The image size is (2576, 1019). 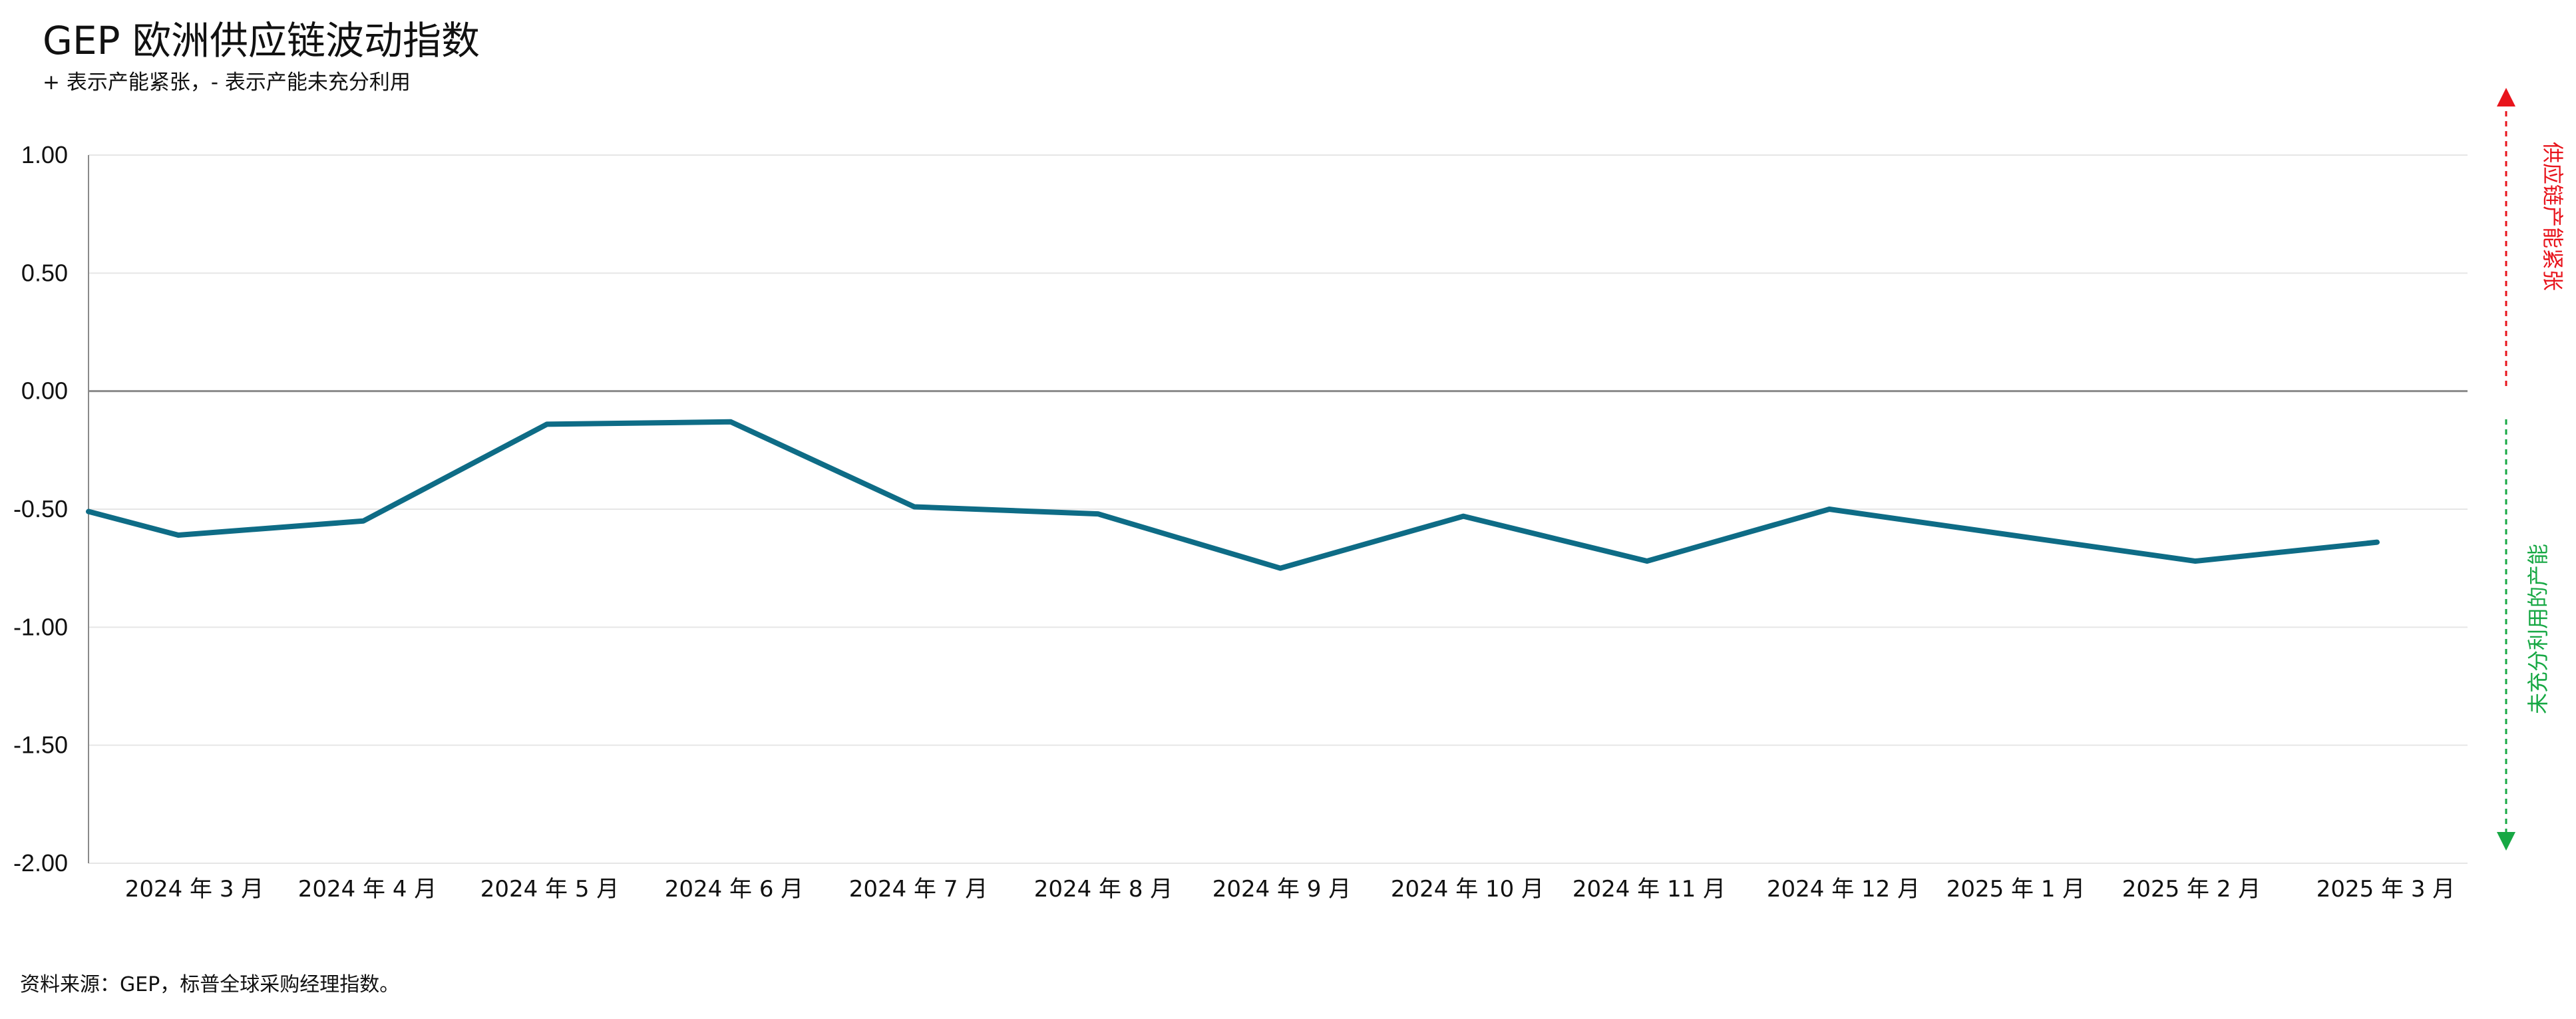 I want to click on y-tick-label: -2.00, so click(x=41, y=863).